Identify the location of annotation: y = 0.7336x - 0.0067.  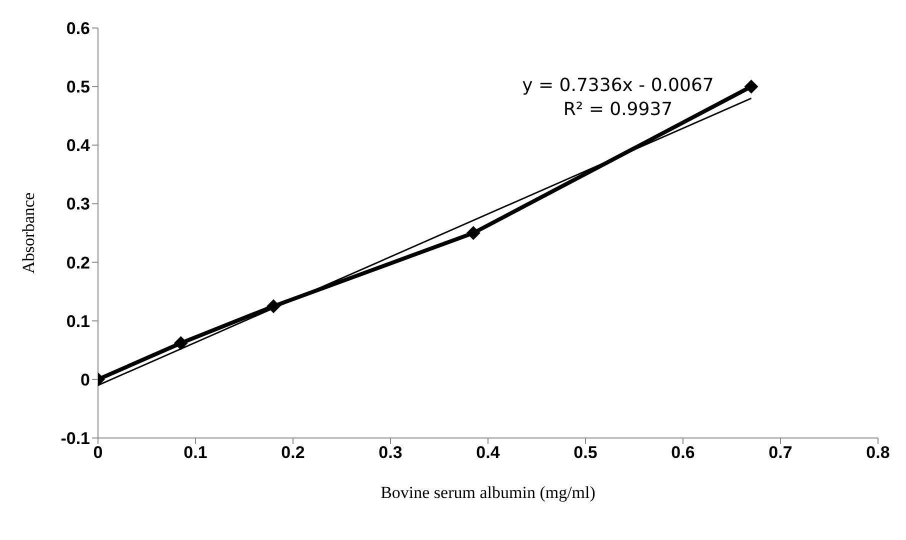
(618, 86).